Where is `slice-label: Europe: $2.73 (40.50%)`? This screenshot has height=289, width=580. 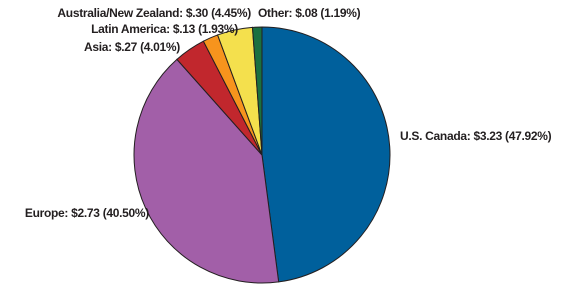 slice-label: Europe: $2.73 (40.50%) is located at coordinates (87, 213).